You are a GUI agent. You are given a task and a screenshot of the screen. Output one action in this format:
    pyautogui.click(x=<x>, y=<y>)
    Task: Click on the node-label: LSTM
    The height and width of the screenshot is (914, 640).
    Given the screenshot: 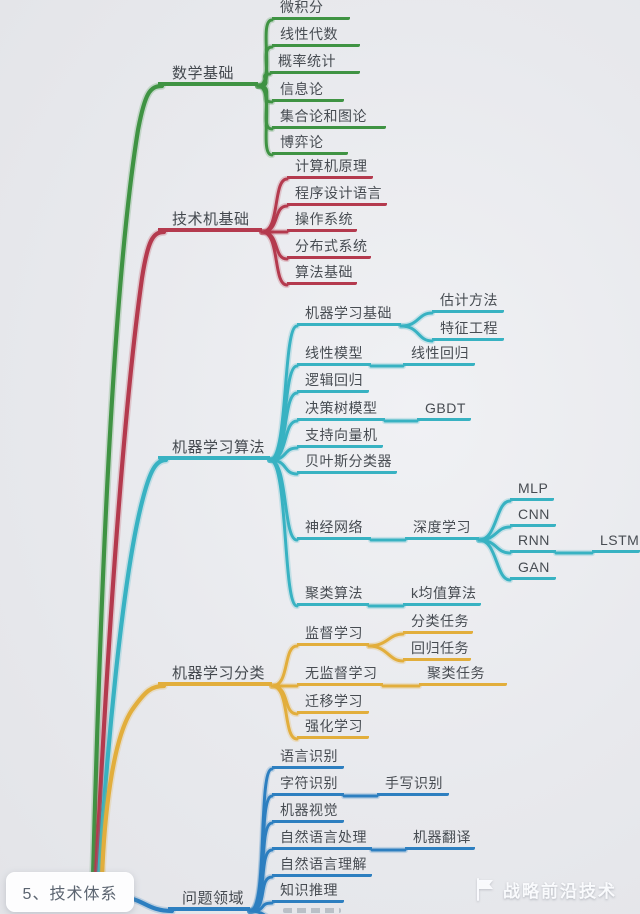 What is the action you would take?
    pyautogui.click(x=620, y=540)
    